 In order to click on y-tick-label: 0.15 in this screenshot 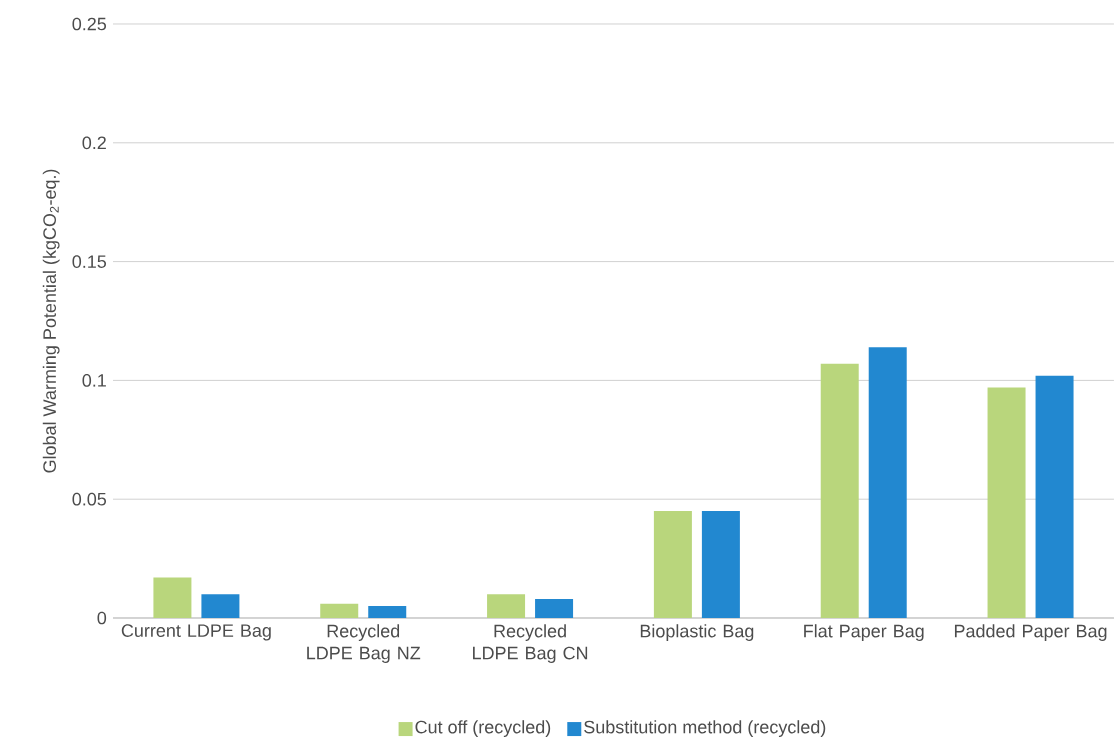, I will do `click(89, 261)`.